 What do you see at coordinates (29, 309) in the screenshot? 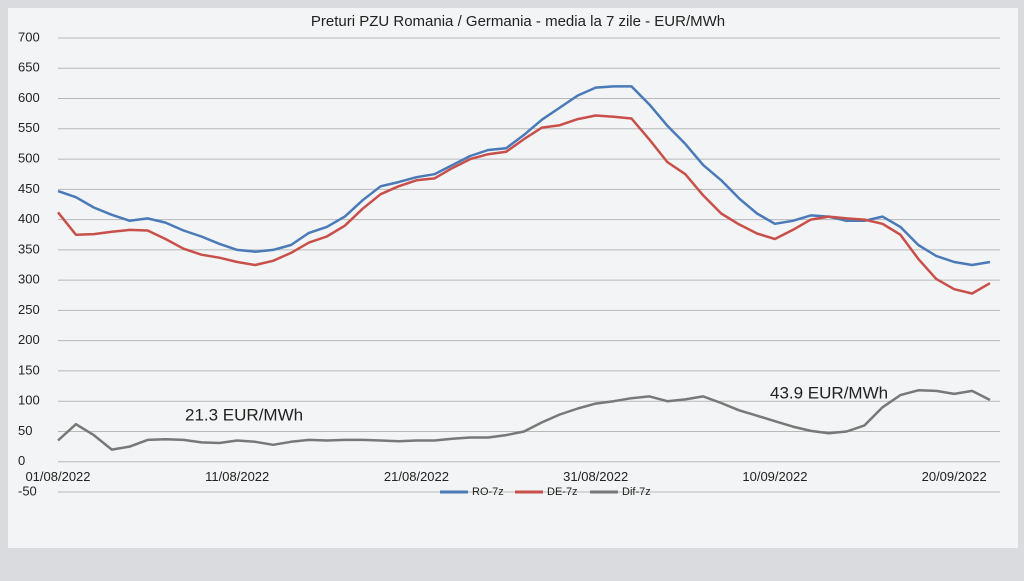
I see `y-tick-label: 250` at bounding box center [29, 309].